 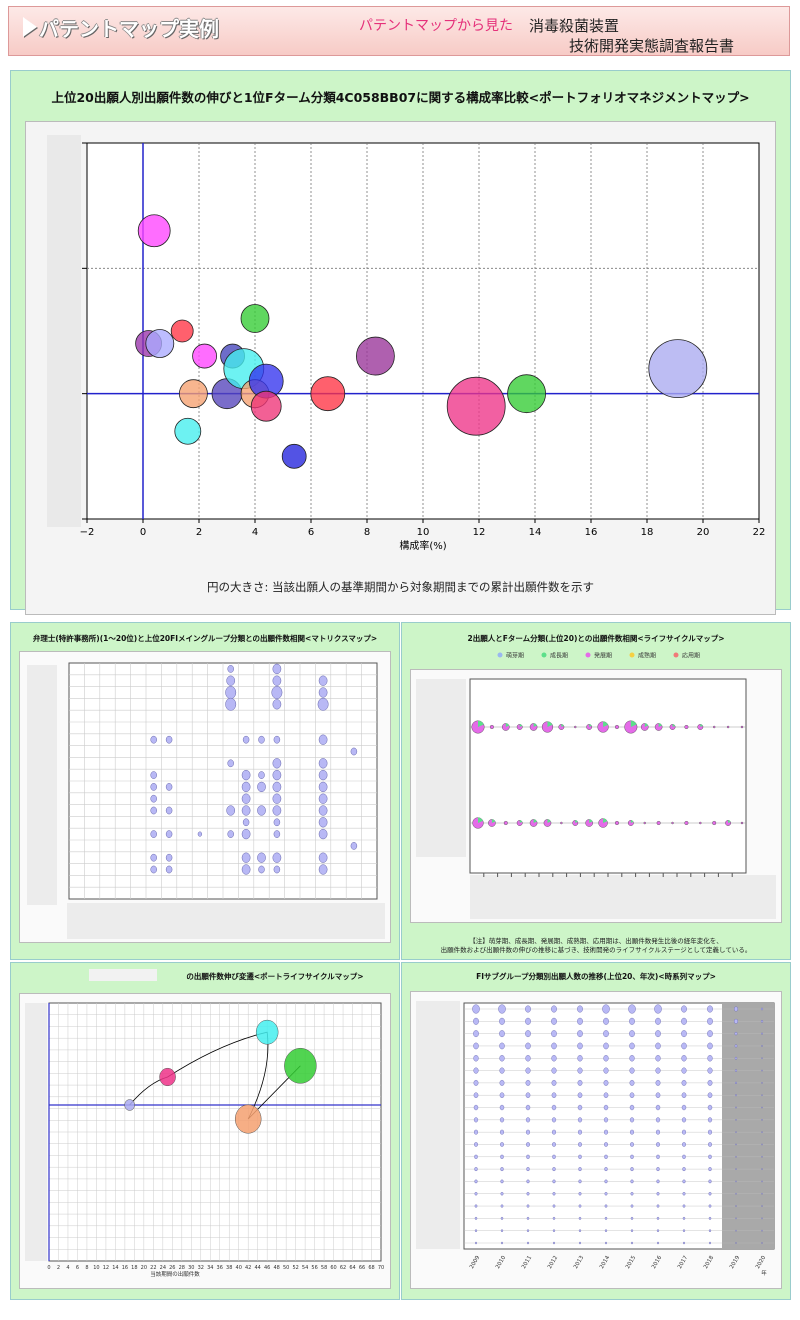 What do you see at coordinates (87, 532) in the screenshot?
I see `x-tick-label: −2` at bounding box center [87, 532].